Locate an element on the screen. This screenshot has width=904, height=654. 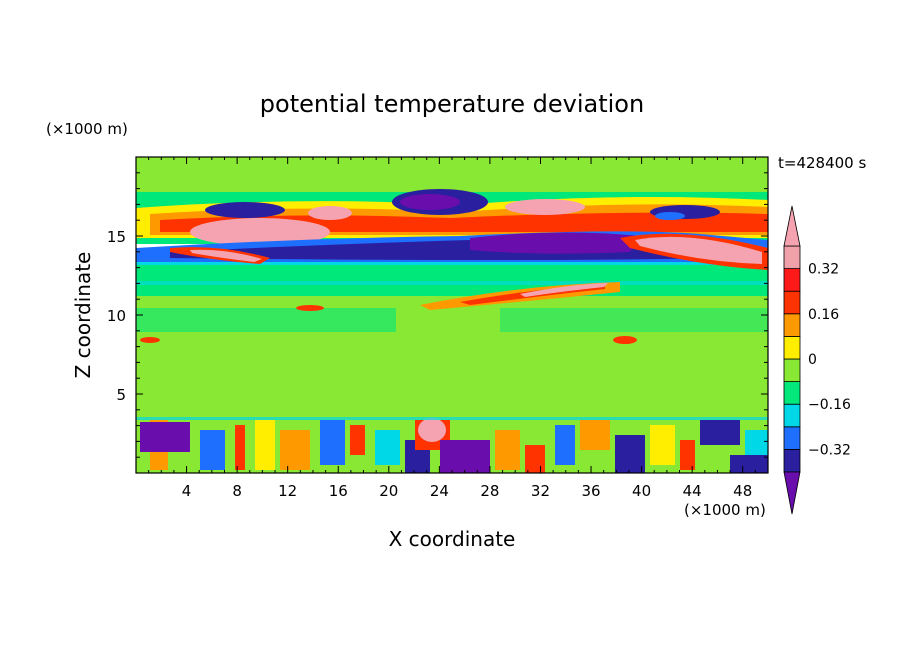
x-axis-label: X coordinate is located at coordinates (452, 539).